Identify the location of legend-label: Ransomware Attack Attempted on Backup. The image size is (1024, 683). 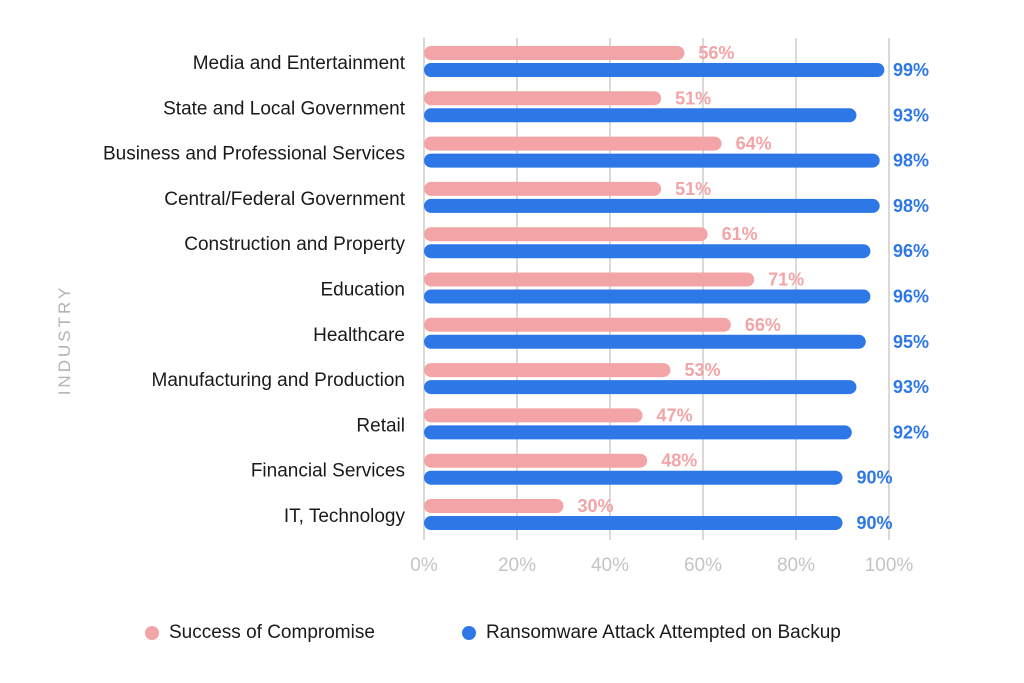
(663, 632).